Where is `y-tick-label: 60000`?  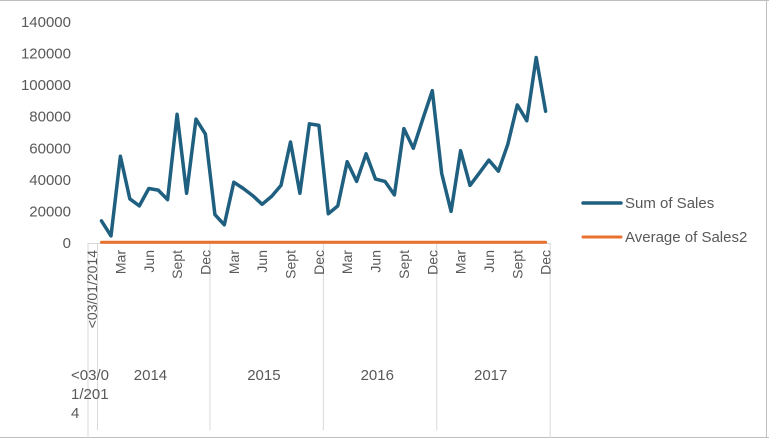 y-tick-label: 60000 is located at coordinates (50, 148).